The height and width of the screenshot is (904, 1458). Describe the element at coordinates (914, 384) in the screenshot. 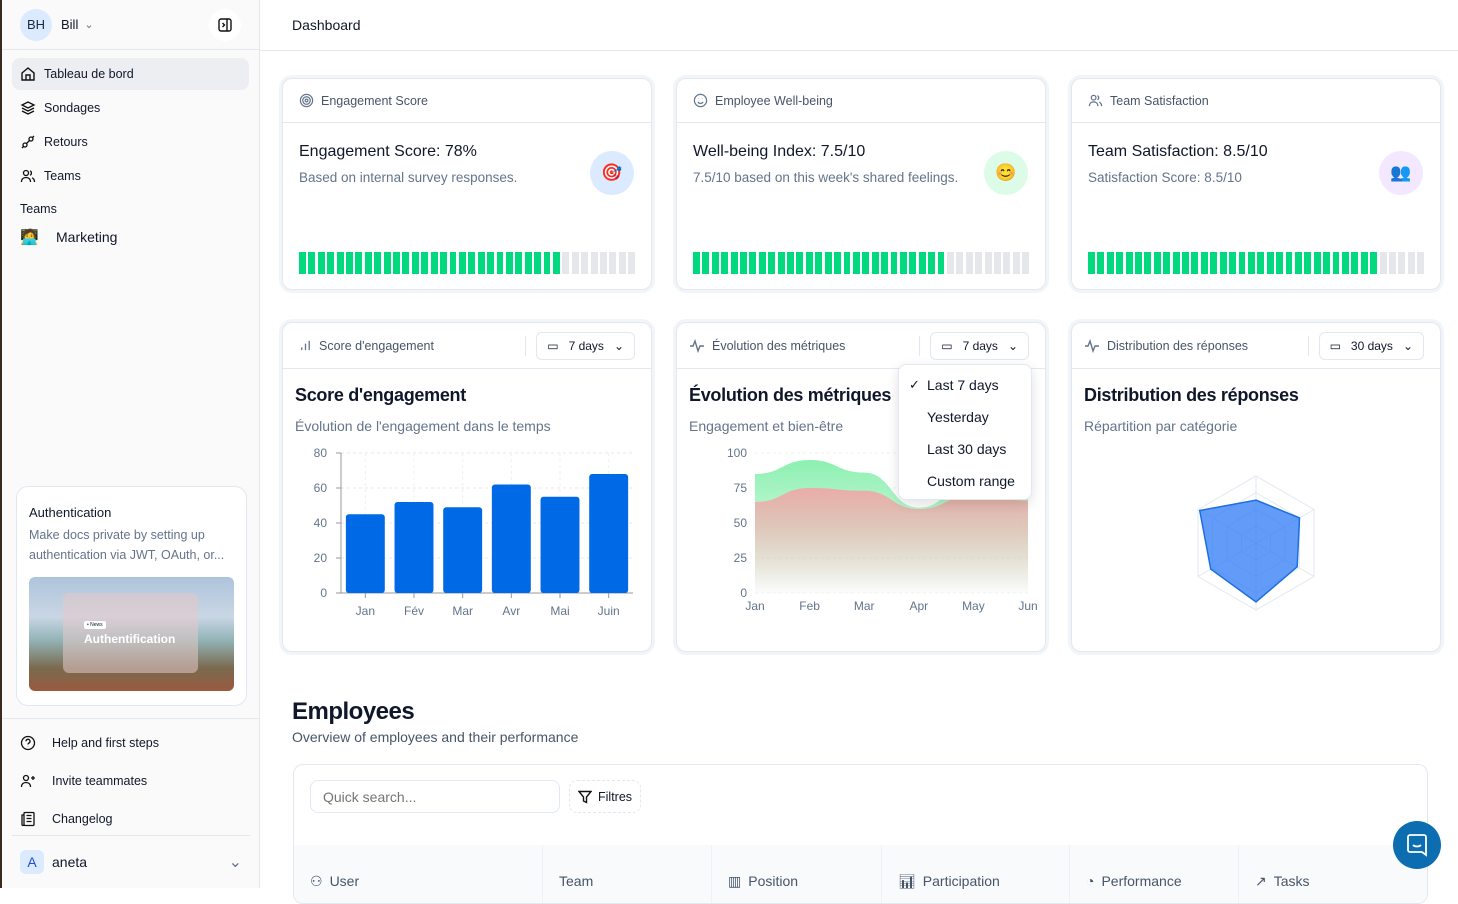

I see `check-icon: ✓` at that location.